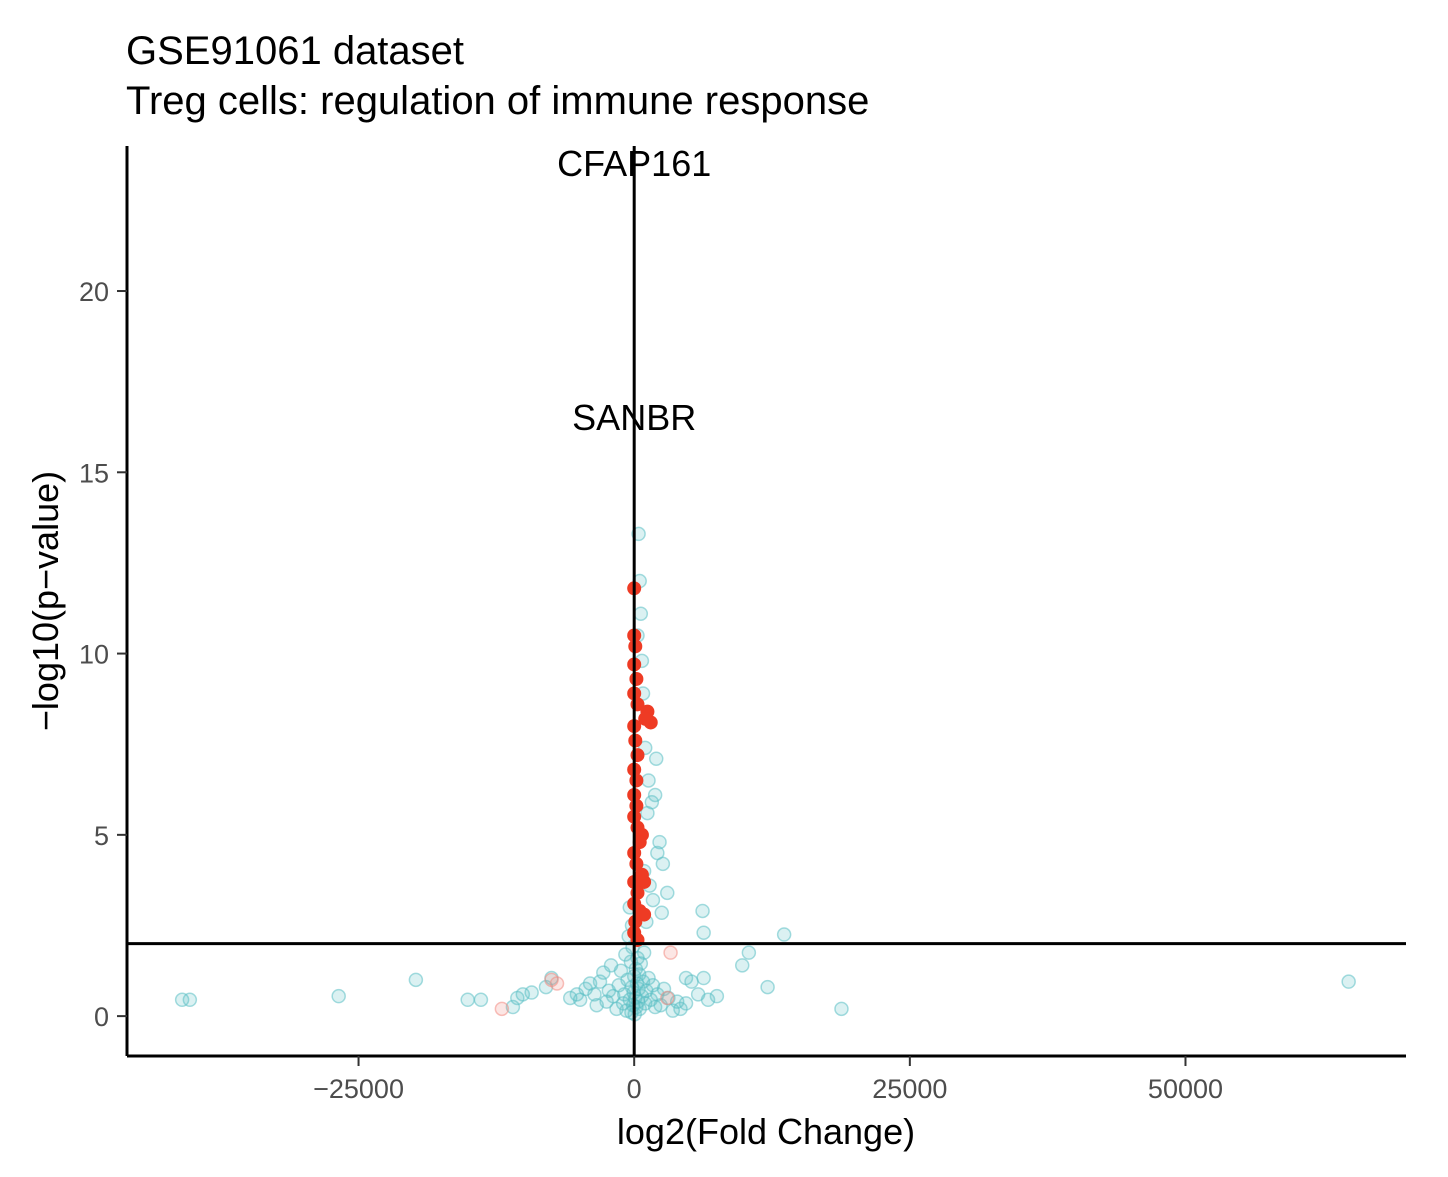  What do you see at coordinates (634, 290) in the screenshot?
I see `annotation-layer: CFAP161 SANBR` at bounding box center [634, 290].